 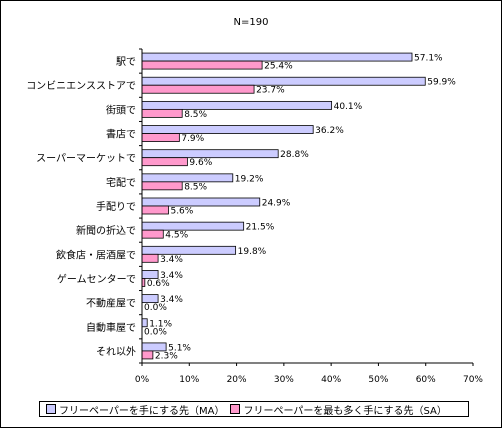 I want to click on legend: フリーペーパーを手にする先（MA） フリーペーパーを最も多く手にする先（SA）, so click(x=254, y=409).